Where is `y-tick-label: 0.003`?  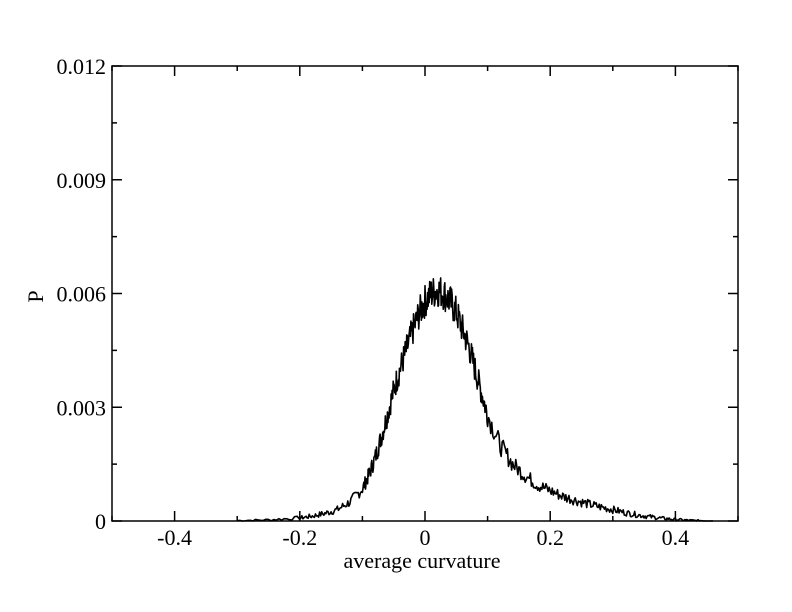
y-tick-label: 0.003 is located at coordinates (82, 407).